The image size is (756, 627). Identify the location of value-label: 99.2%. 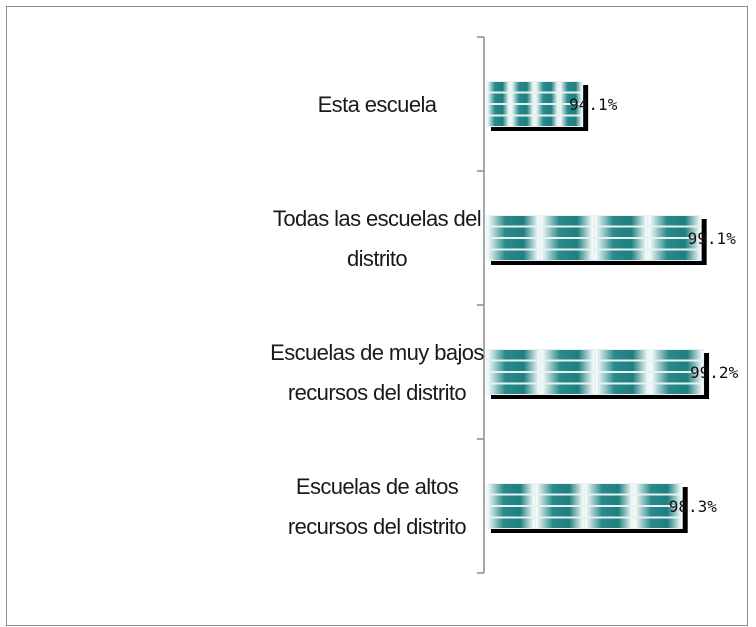
(714, 372).